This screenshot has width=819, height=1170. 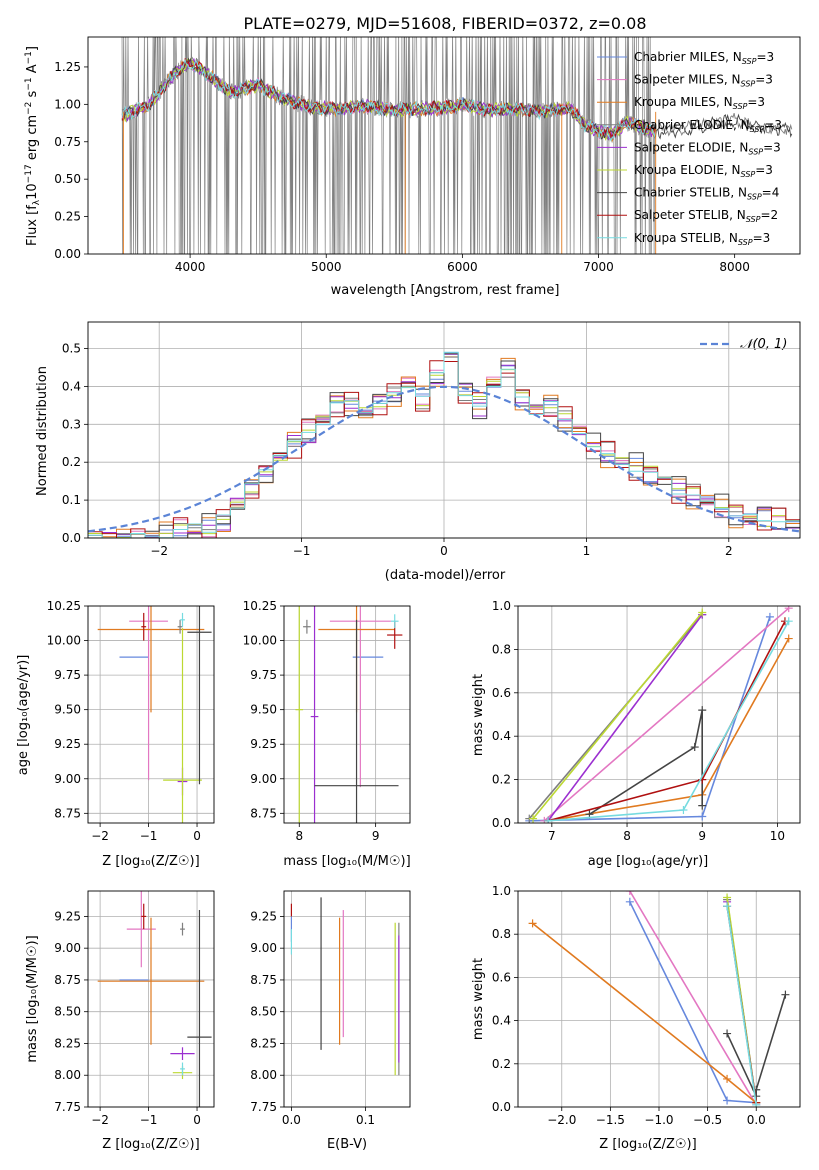 I want to click on age_vs_z-plot-area, so click(x=154, y=714).